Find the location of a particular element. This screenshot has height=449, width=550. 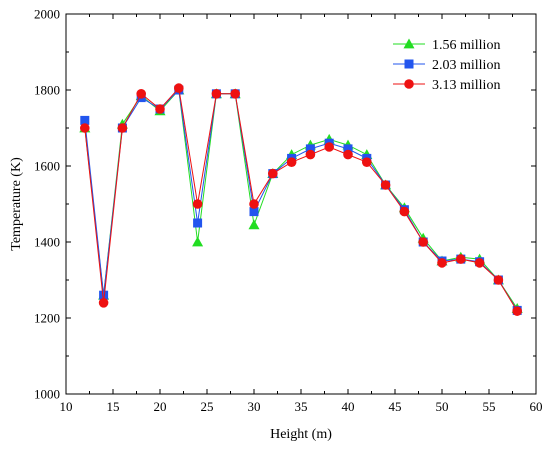

y-tick-label: 1400 is located at coordinates (47, 242).